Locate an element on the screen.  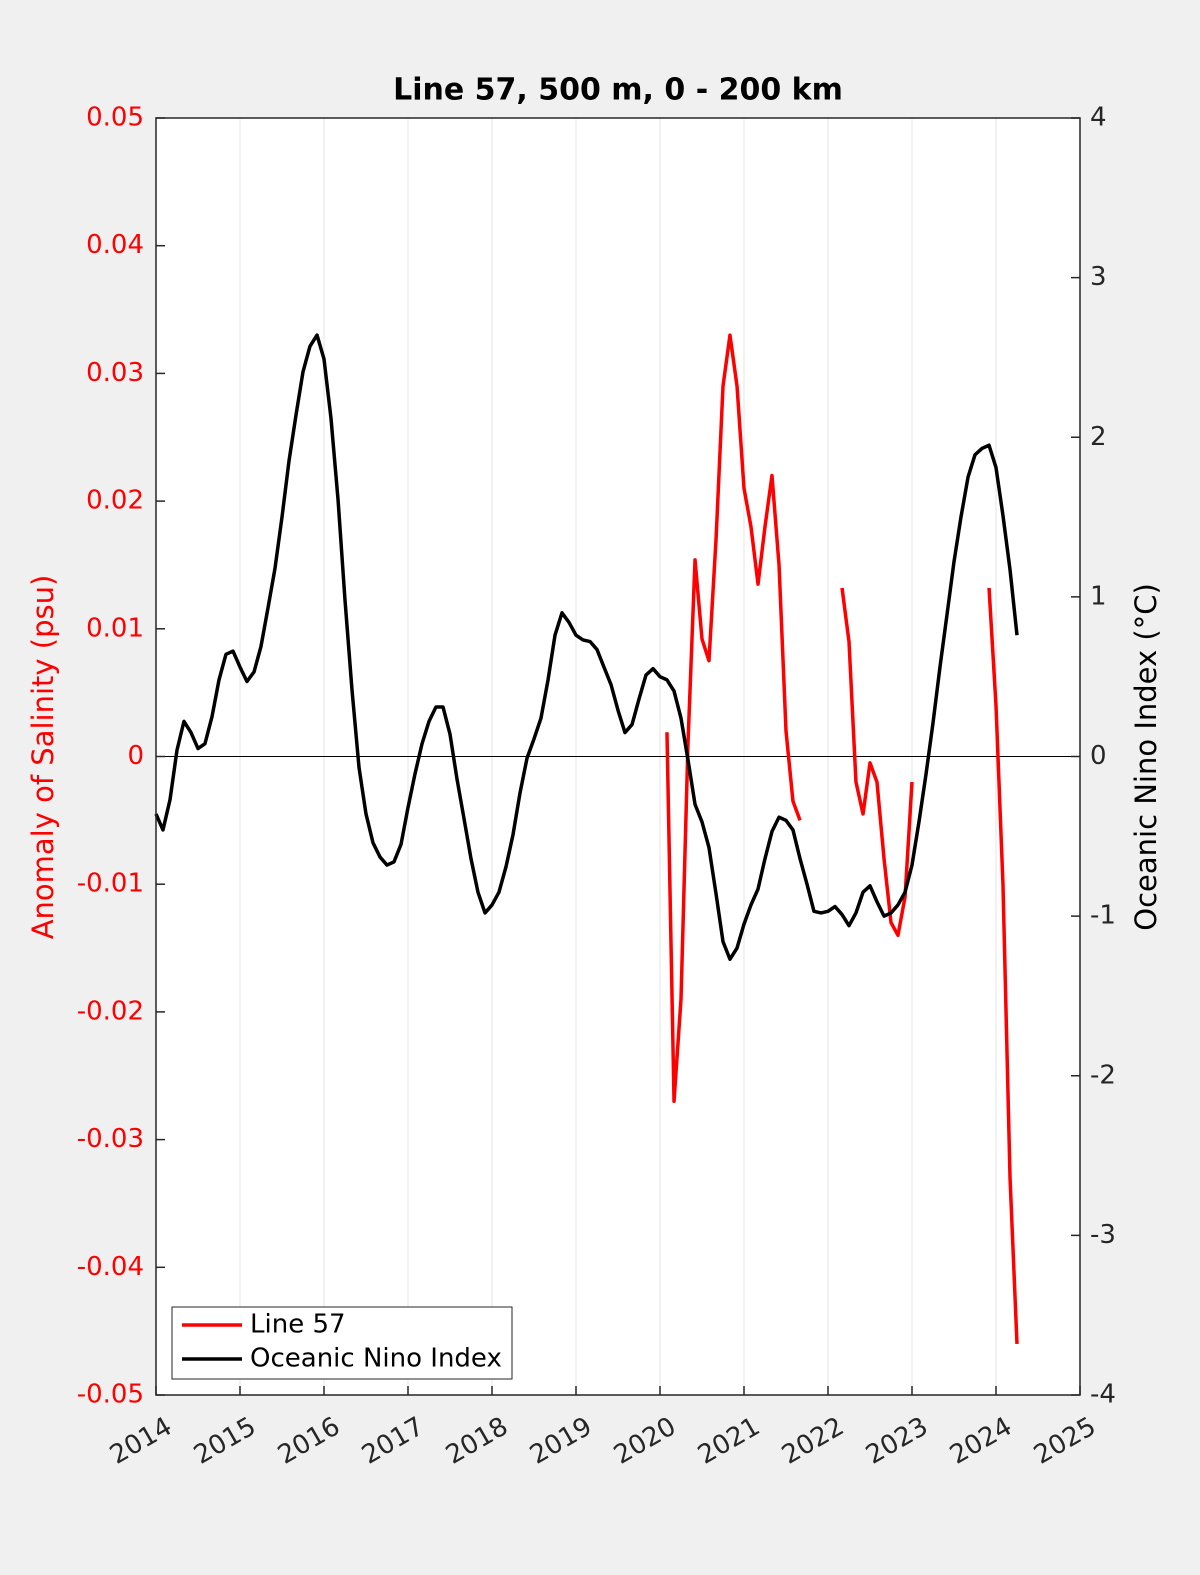
y-tick-label: -0.02 is located at coordinates (110, 1011).